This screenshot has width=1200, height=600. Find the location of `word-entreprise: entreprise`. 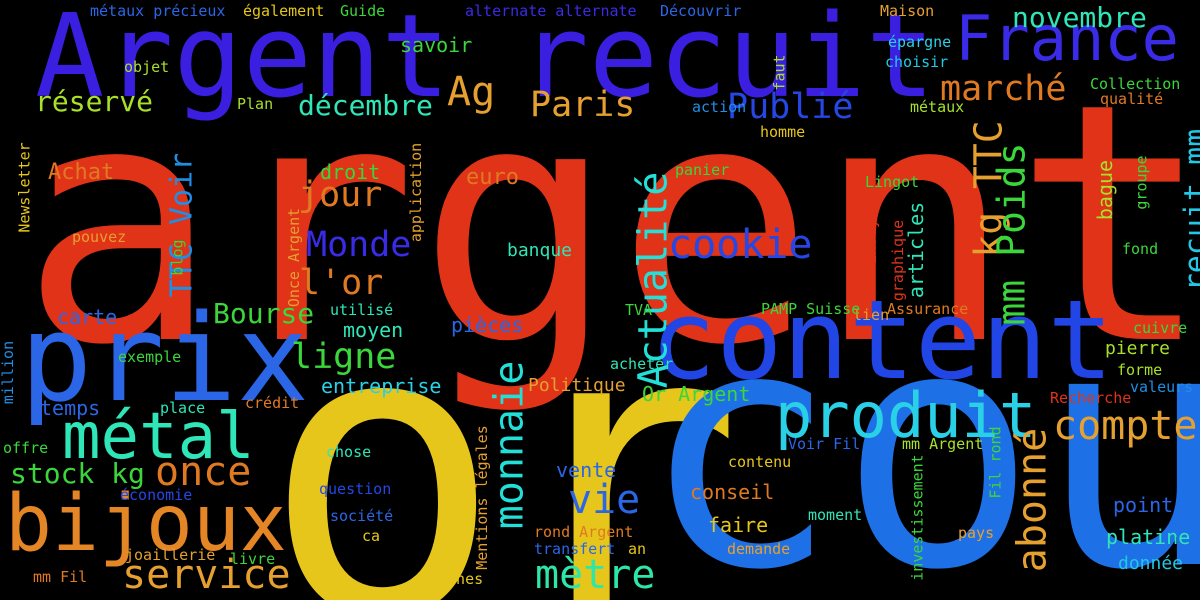

word-entreprise: entreprise is located at coordinates (381, 386).